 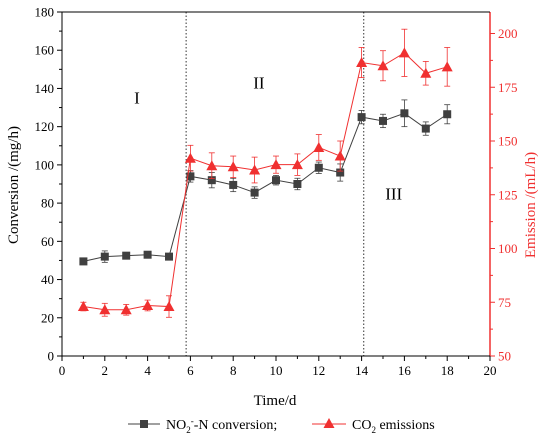 What do you see at coordinates (51, 356) in the screenshot?
I see `left-tick-label: 0` at bounding box center [51, 356].